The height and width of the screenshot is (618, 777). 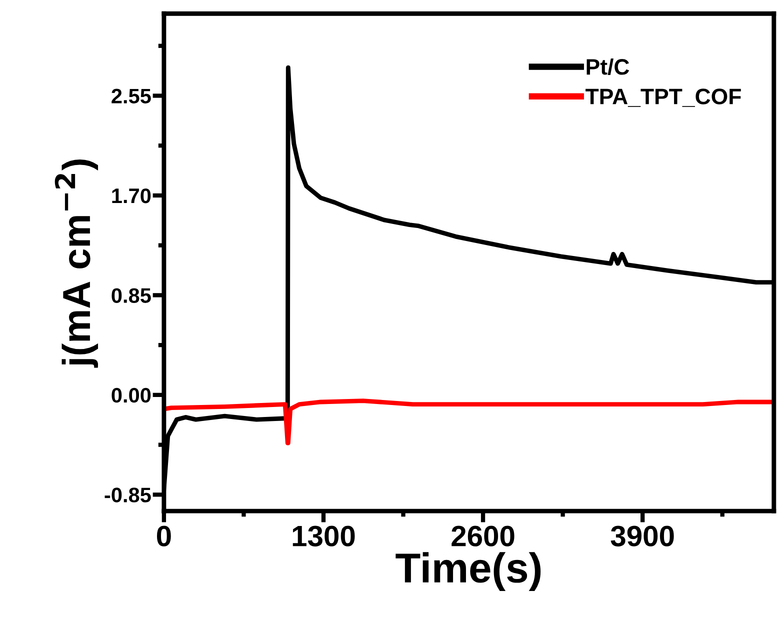 I want to click on x-axis-title: Time(s), so click(x=468, y=572).